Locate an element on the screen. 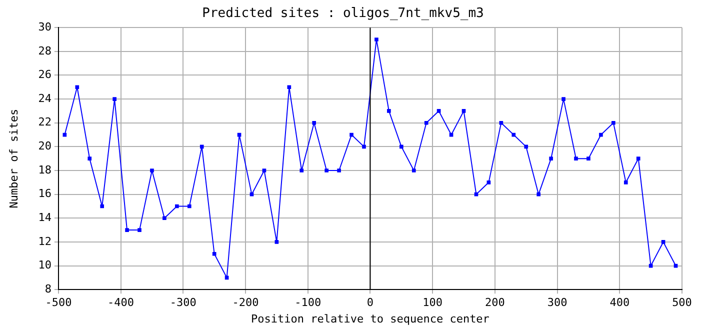  x-tick-label: 200 is located at coordinates (494, 303).